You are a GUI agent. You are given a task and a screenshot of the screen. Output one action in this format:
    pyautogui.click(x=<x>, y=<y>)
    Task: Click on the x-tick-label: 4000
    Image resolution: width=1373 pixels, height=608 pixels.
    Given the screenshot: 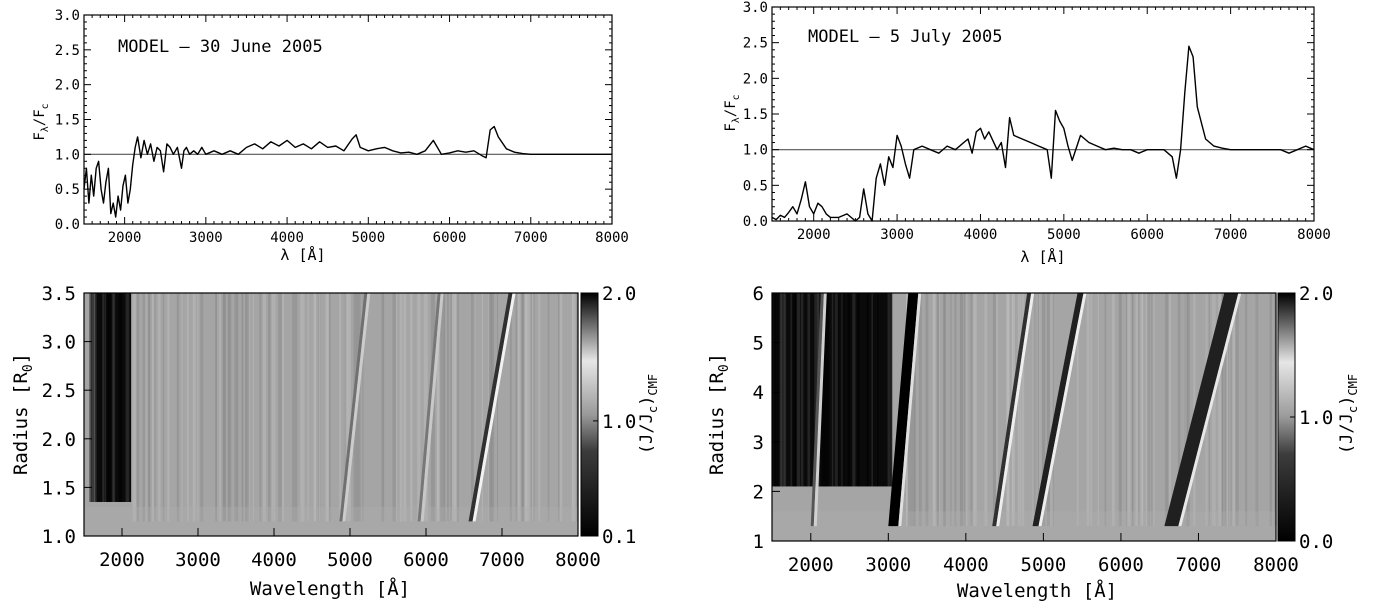 What is the action you would take?
    pyautogui.click(x=274, y=560)
    